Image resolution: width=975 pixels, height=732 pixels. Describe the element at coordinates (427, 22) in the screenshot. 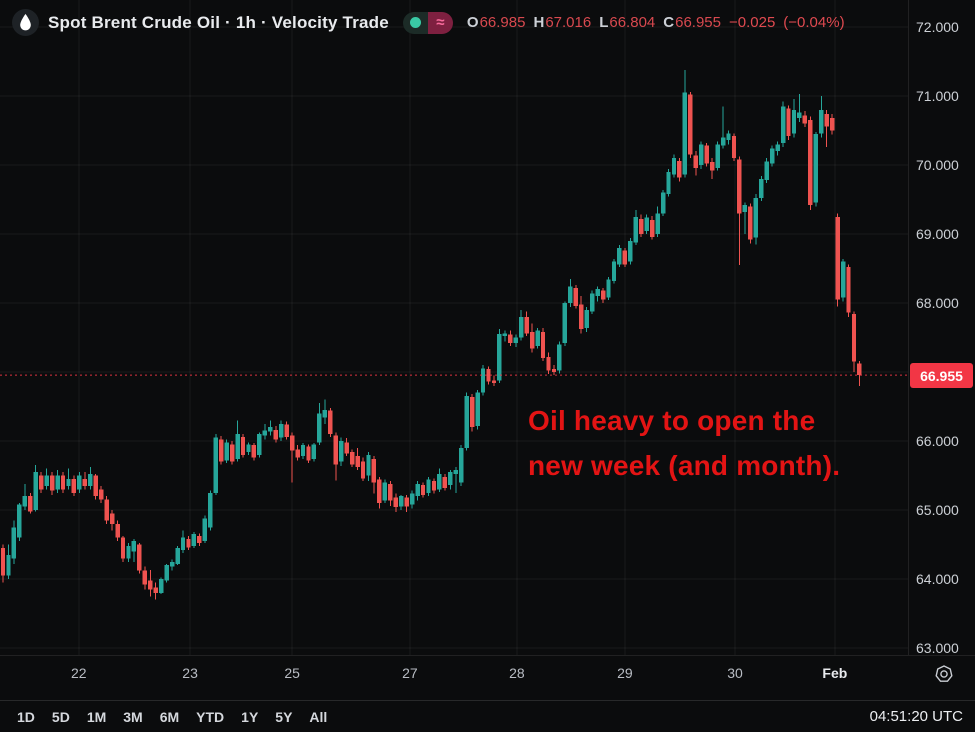

I see `market-status-pill: ≈` at that location.